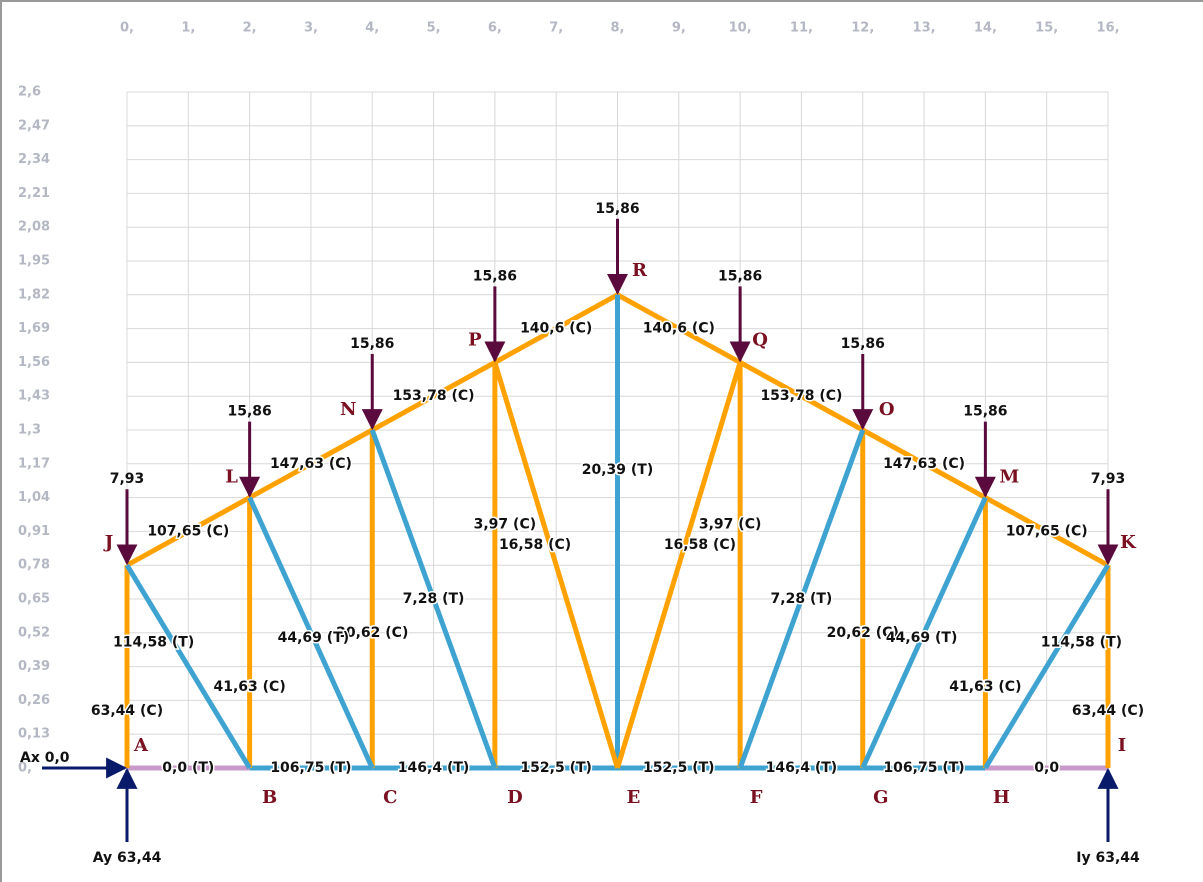  I want to click on x-tick-label: 1,, so click(188, 28).